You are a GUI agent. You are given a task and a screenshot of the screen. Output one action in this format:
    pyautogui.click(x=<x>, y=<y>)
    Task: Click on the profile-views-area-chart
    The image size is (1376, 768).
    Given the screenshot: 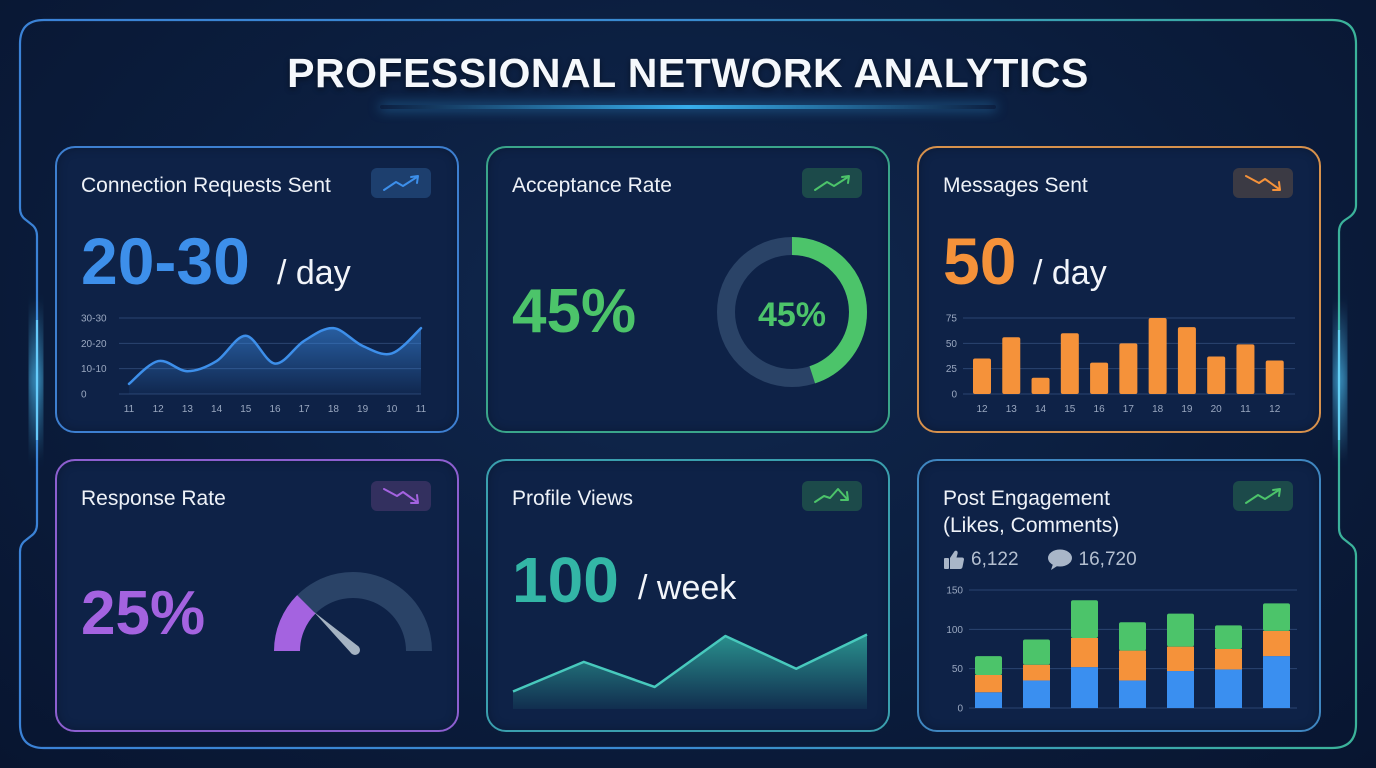 What is the action you would take?
    pyautogui.click(x=690, y=671)
    